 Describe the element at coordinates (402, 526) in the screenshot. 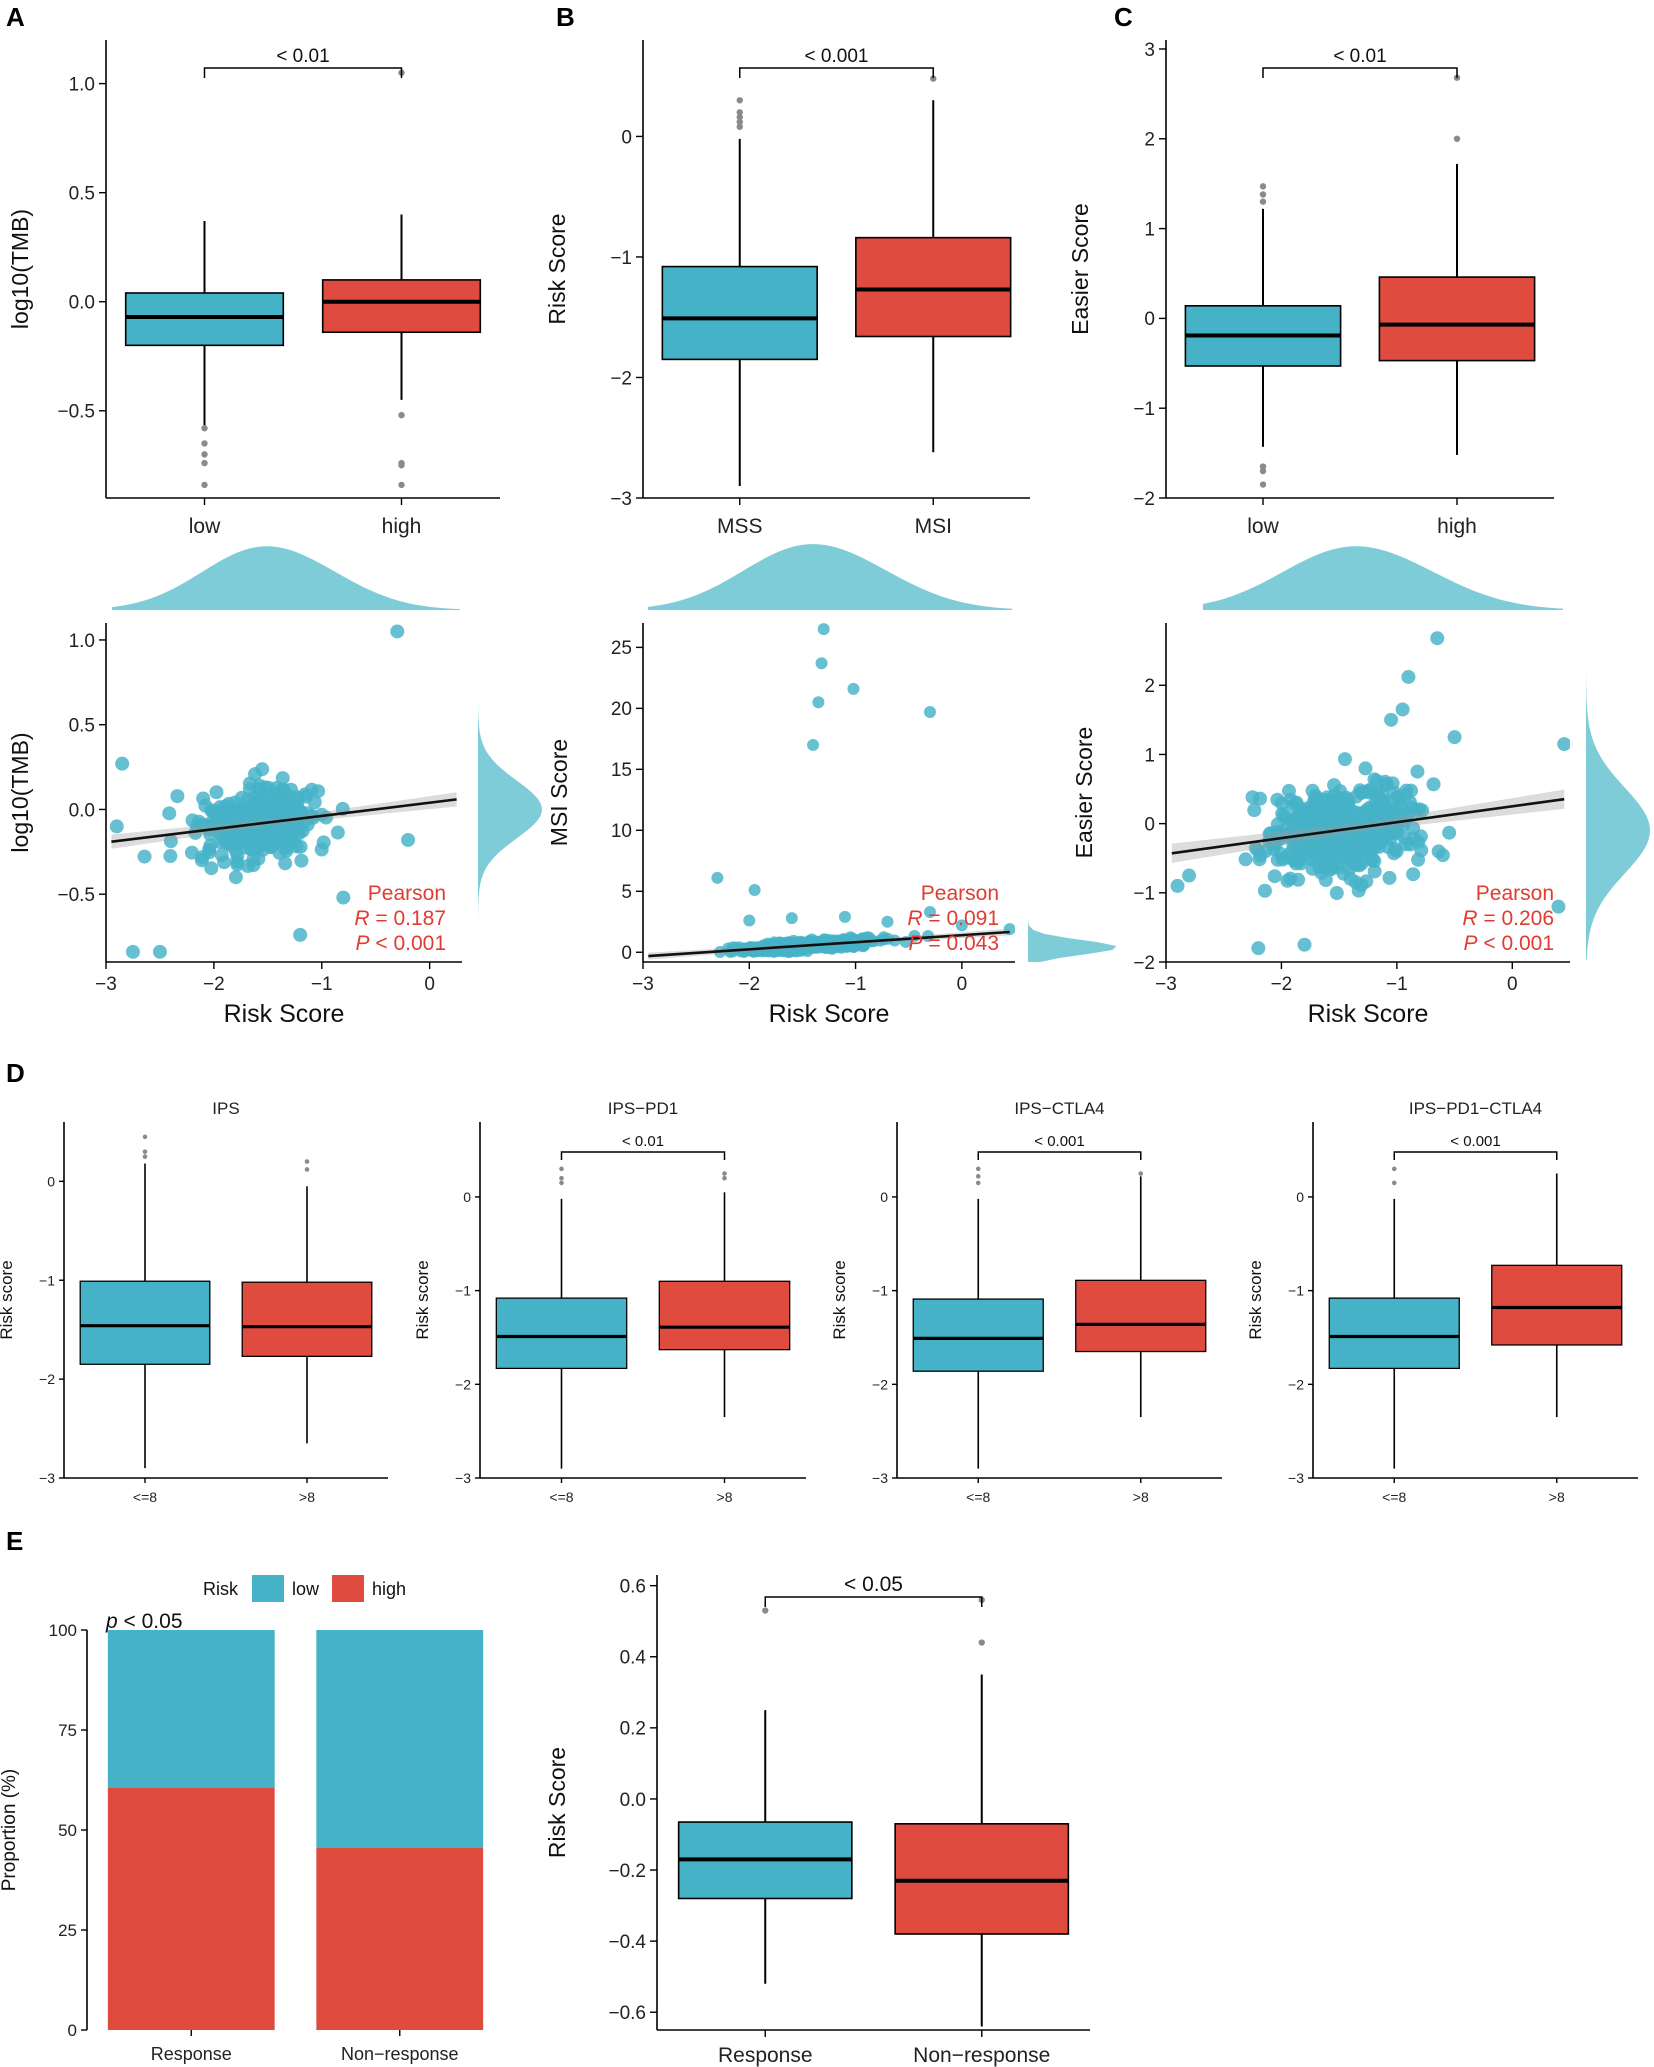

I see `x-tick-label: high` at that location.